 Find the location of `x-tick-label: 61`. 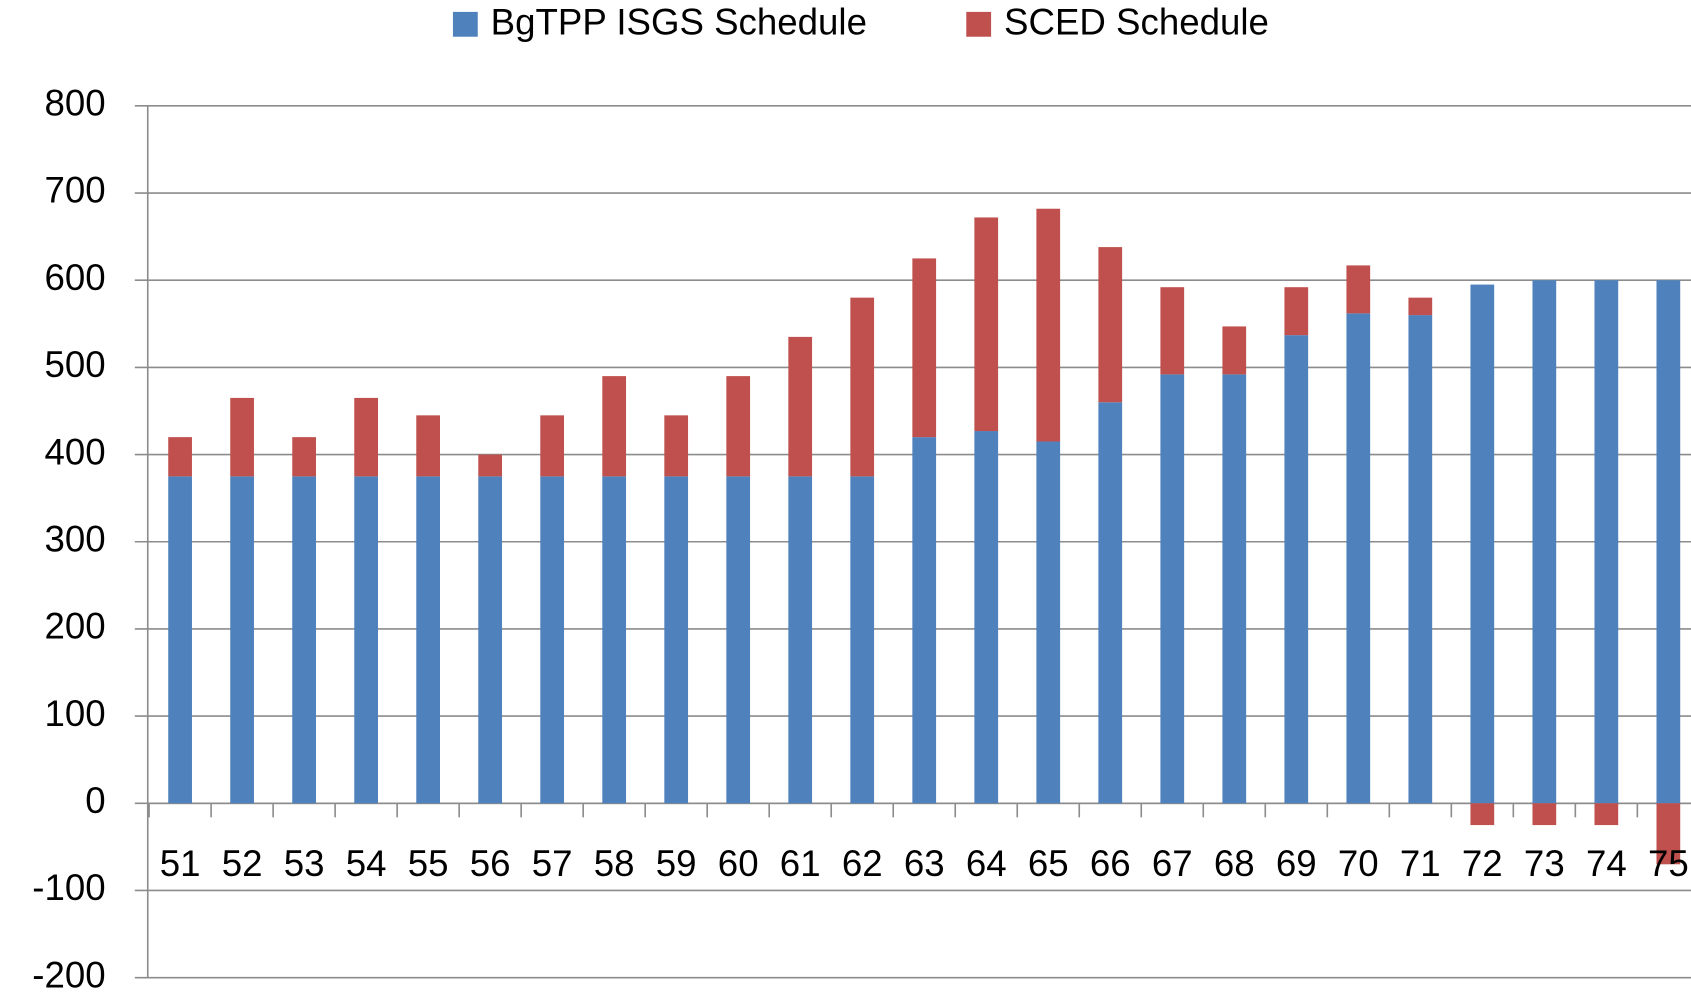

x-tick-label: 61 is located at coordinates (800, 863).